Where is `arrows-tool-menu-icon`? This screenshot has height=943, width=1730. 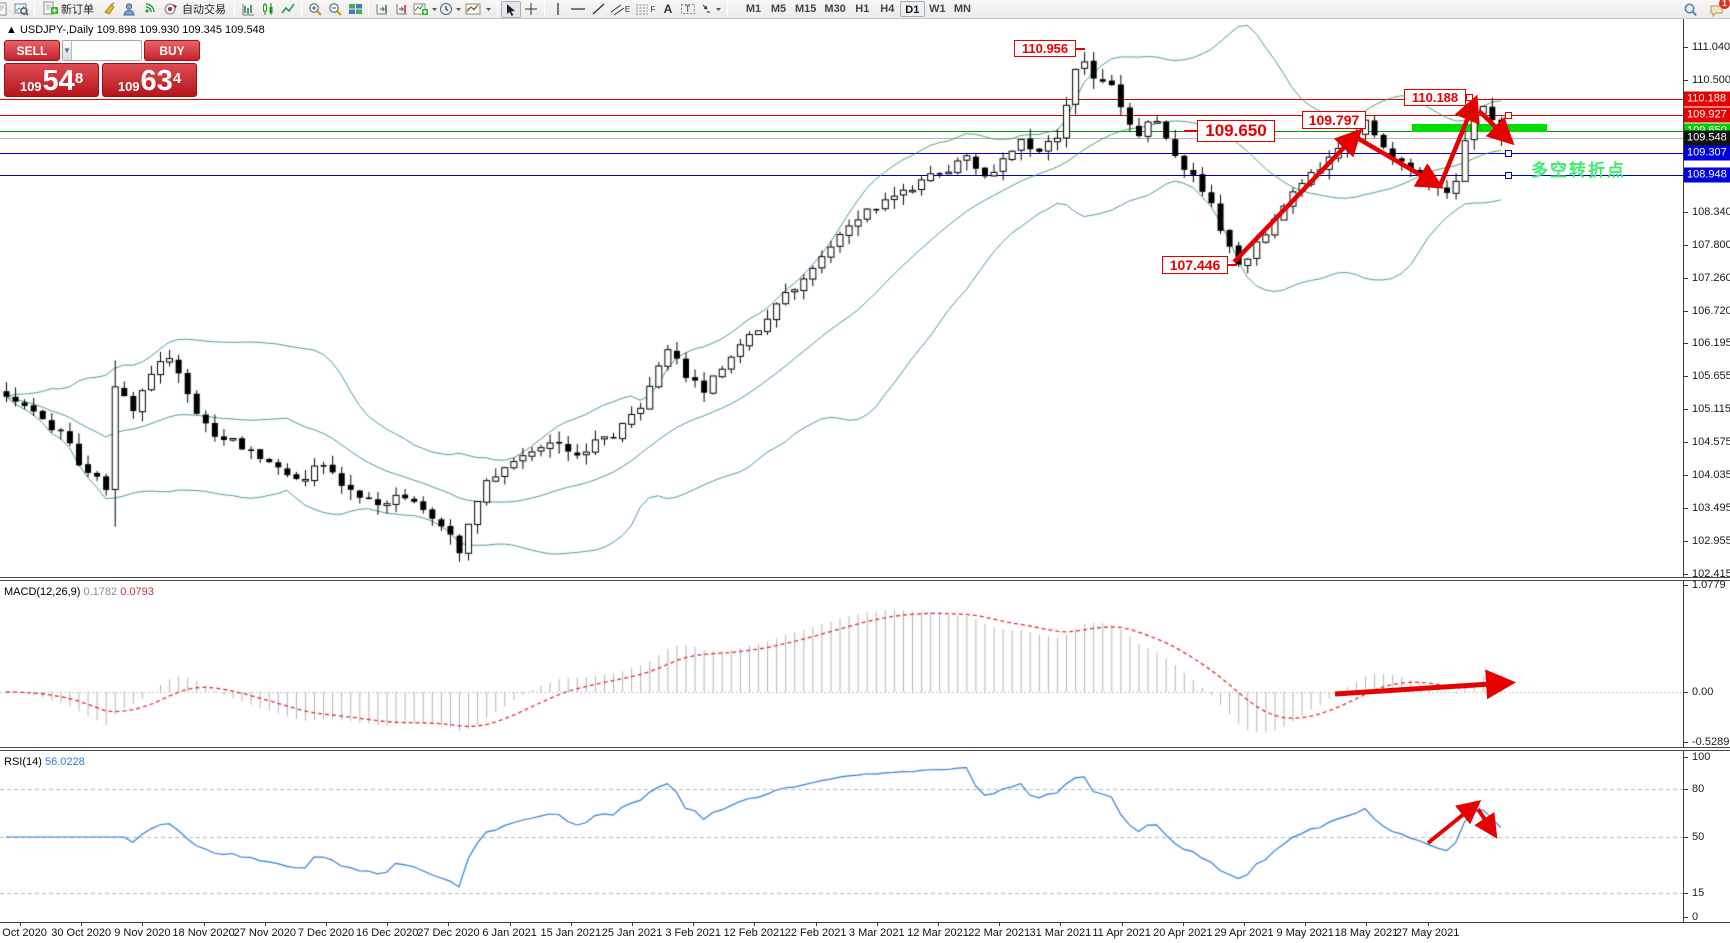 arrows-tool-menu-icon is located at coordinates (711, 9).